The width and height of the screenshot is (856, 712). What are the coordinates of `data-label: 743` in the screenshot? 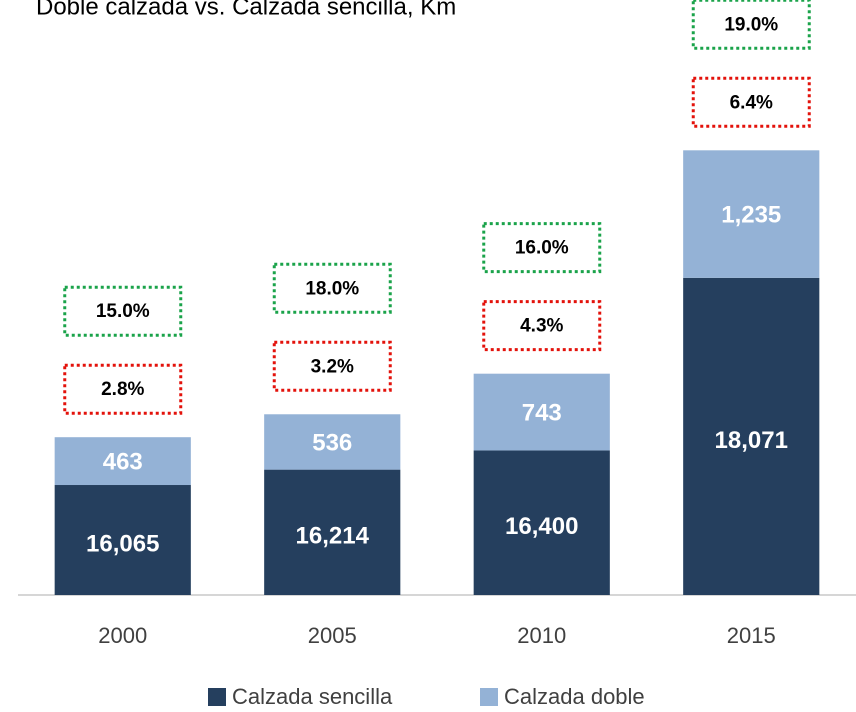 It's located at (542, 412).